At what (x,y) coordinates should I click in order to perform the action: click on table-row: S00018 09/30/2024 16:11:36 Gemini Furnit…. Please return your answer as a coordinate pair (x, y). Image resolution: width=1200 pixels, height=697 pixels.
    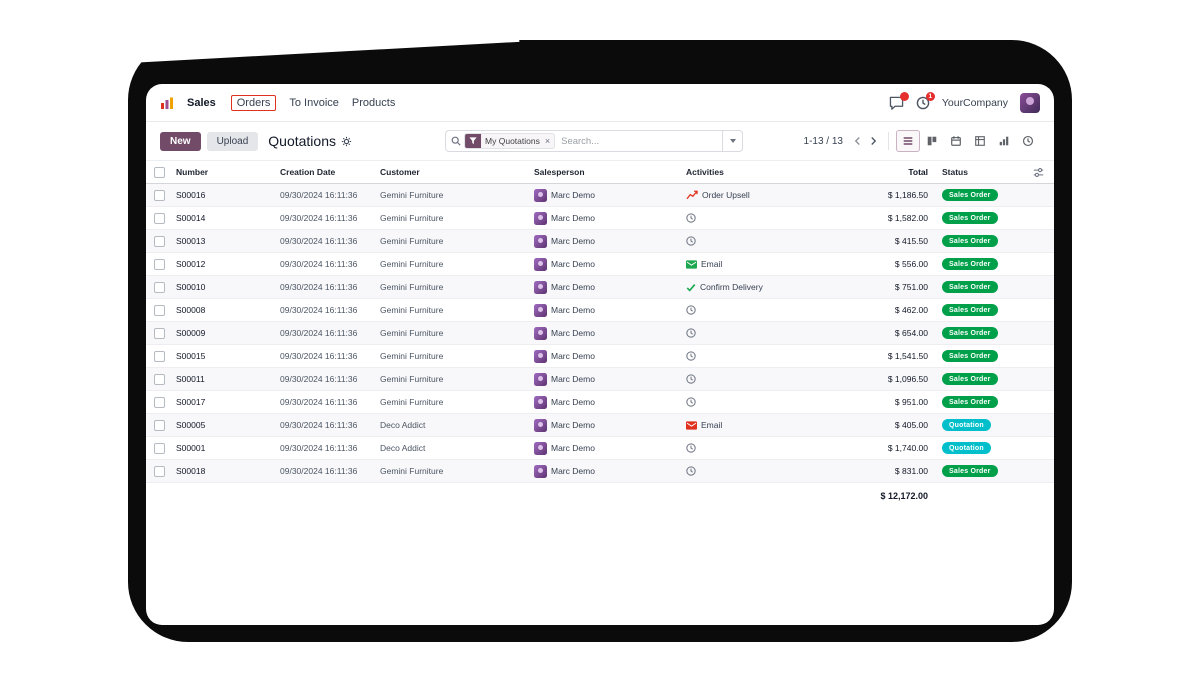
    Looking at the image, I should click on (600, 471).